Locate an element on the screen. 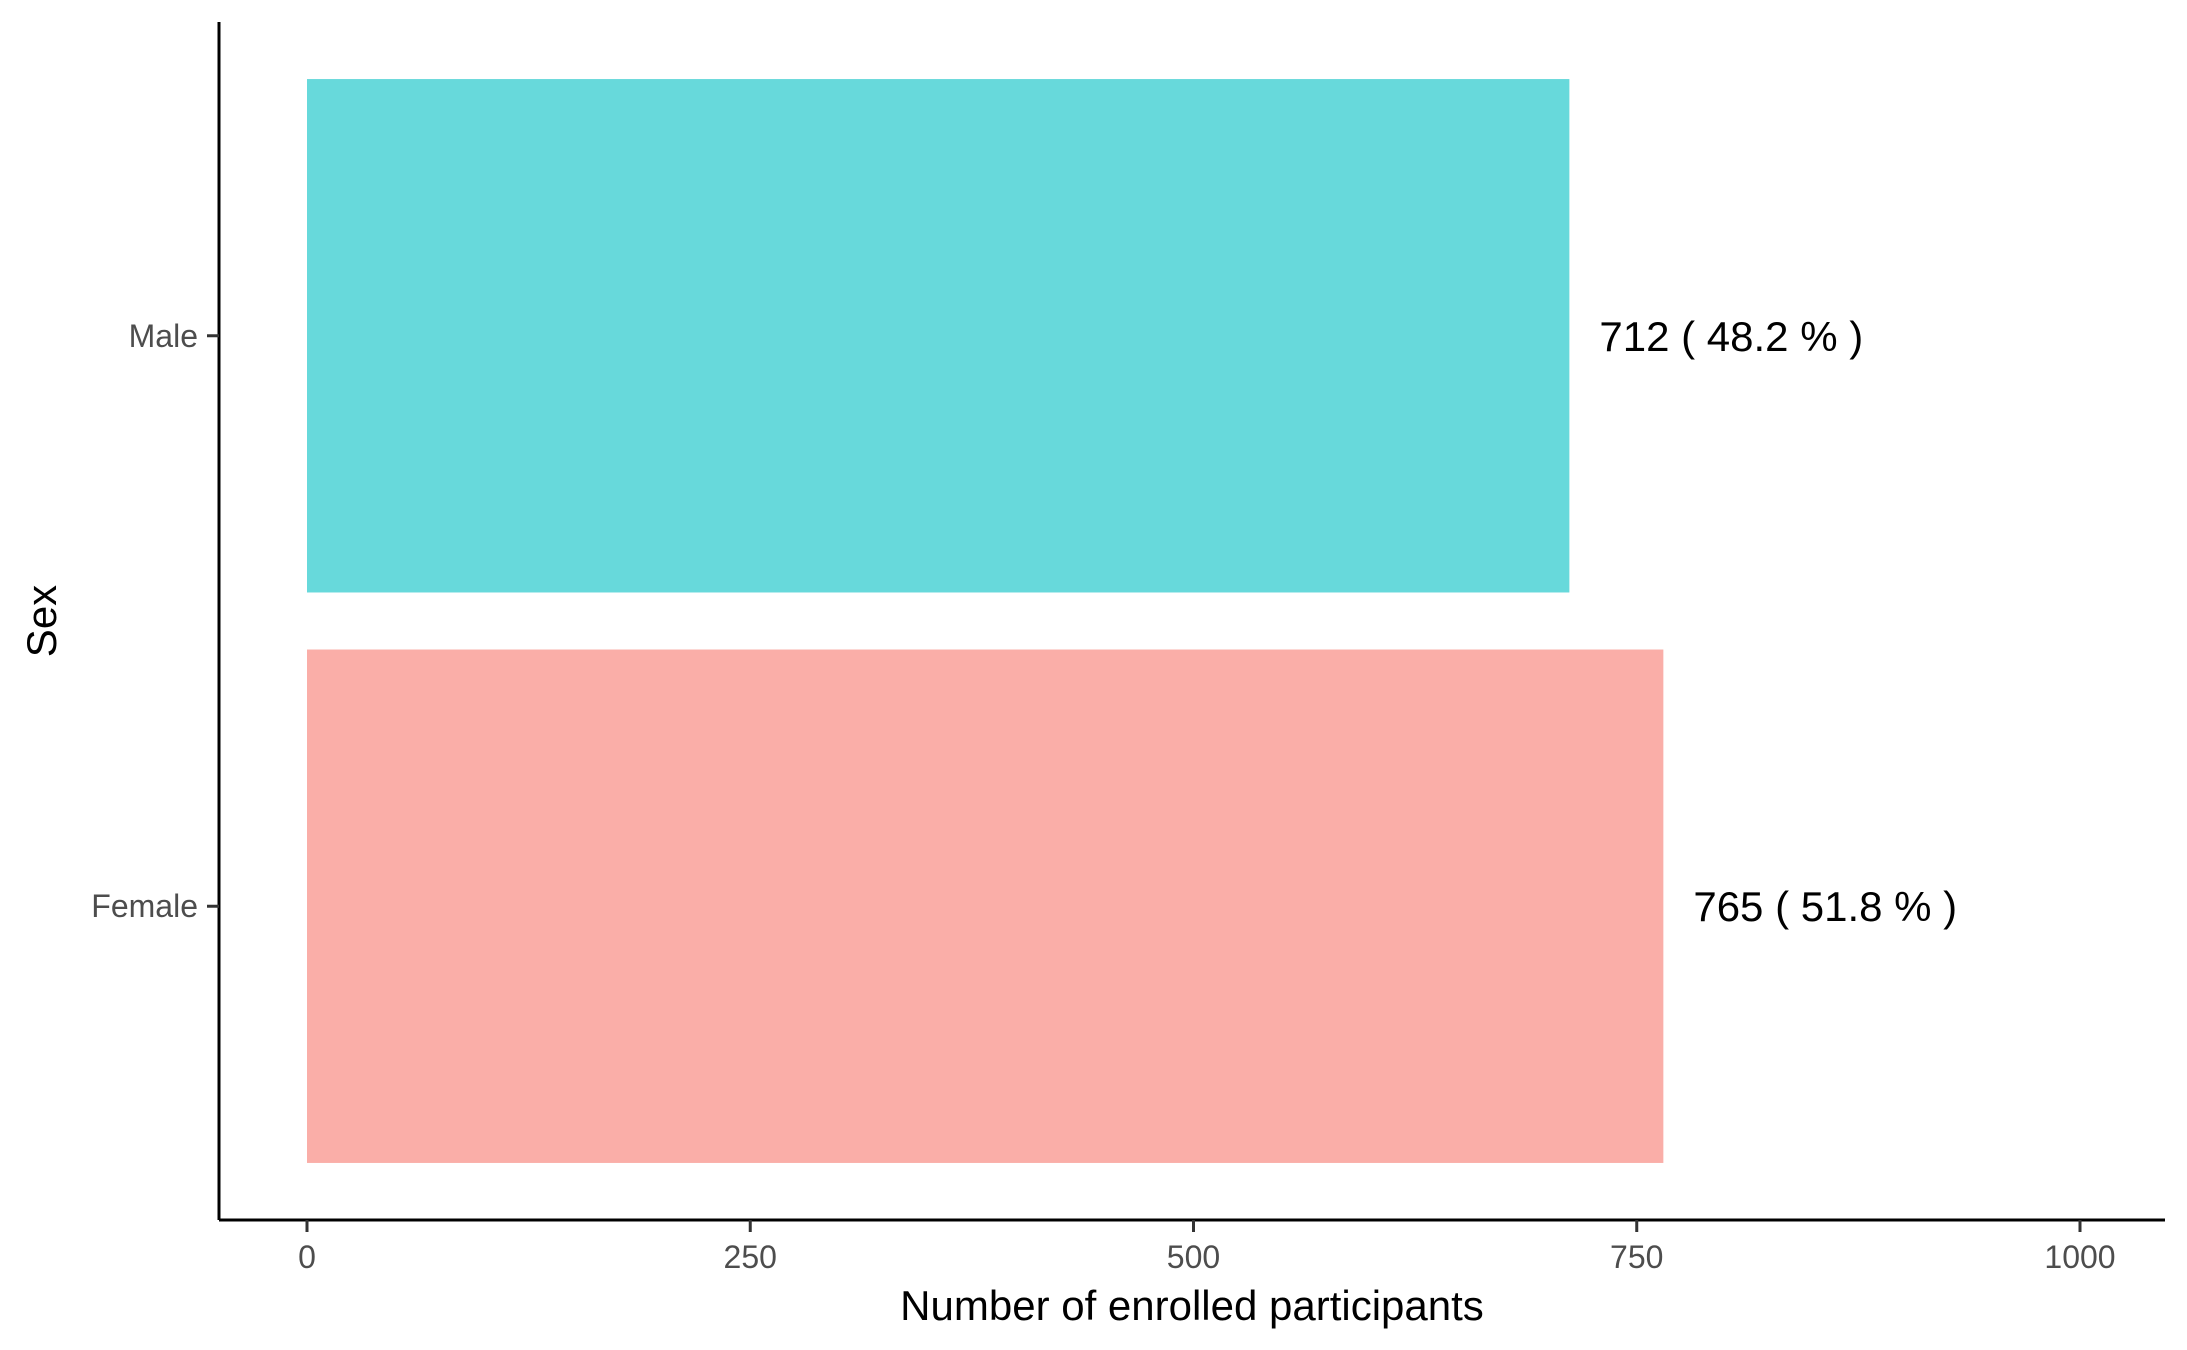  x-tick-label-250: 250 is located at coordinates (750, 1257).